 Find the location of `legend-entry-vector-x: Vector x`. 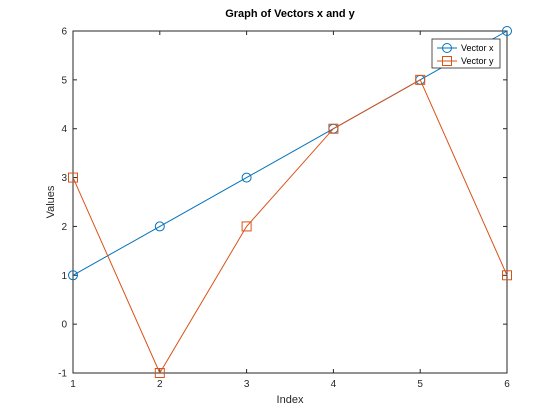

legend-entry-vector-x: Vector x is located at coordinates (465, 48).